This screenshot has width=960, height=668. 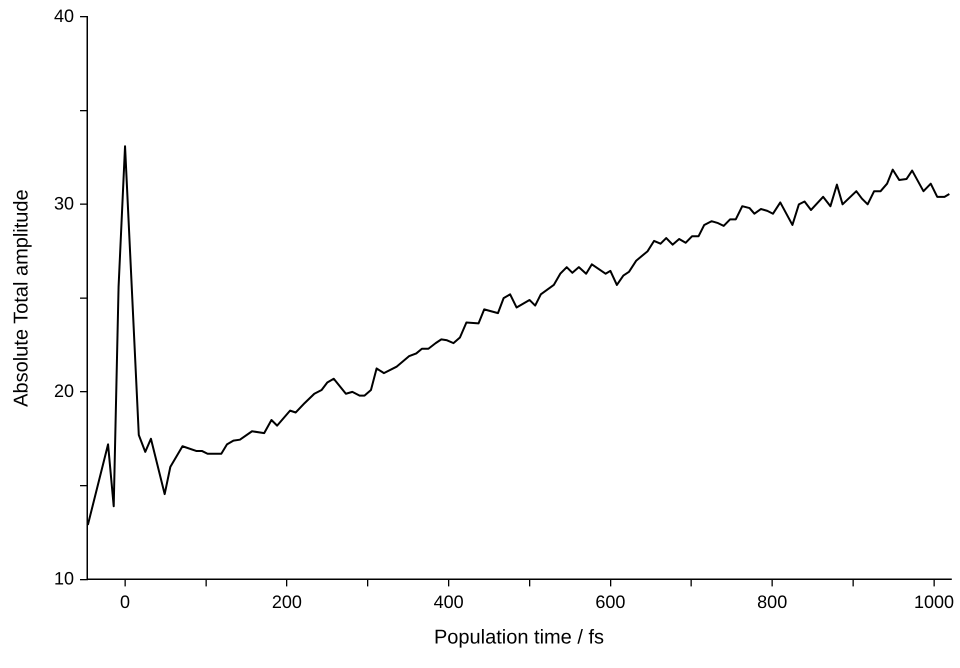 What do you see at coordinates (64, 578) in the screenshot?
I see `y-tick-label: 10` at bounding box center [64, 578].